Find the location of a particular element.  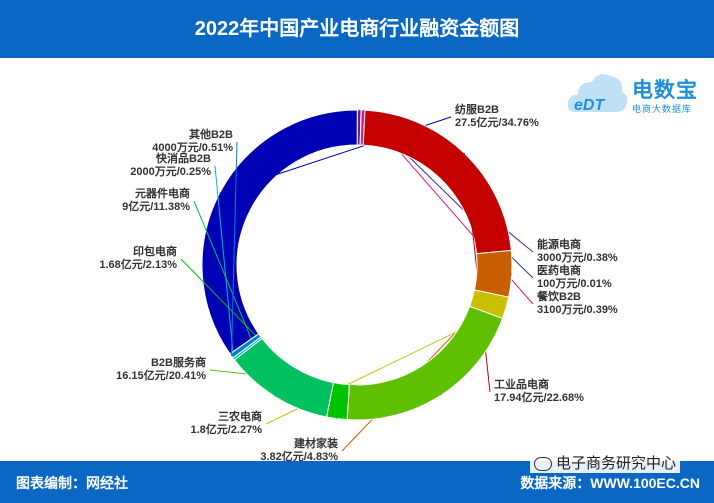

slice-label-7: B2B服务商 is located at coordinates (178, 362).